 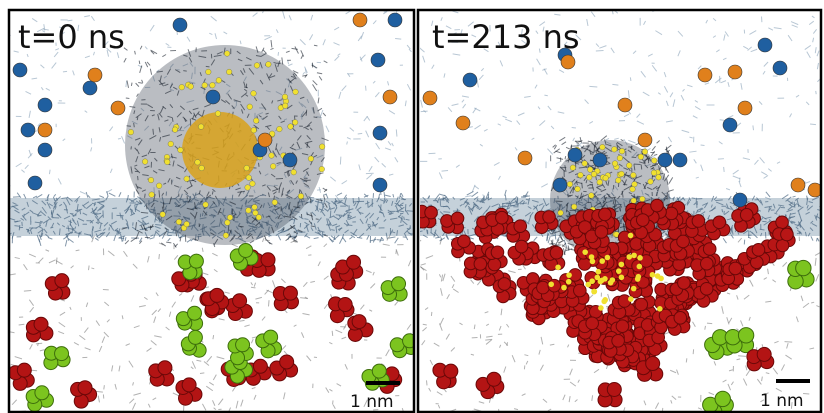 What do you see at coordinates (506, 37) in the screenshot?
I see `time-label: t=213 ns` at bounding box center [506, 37].